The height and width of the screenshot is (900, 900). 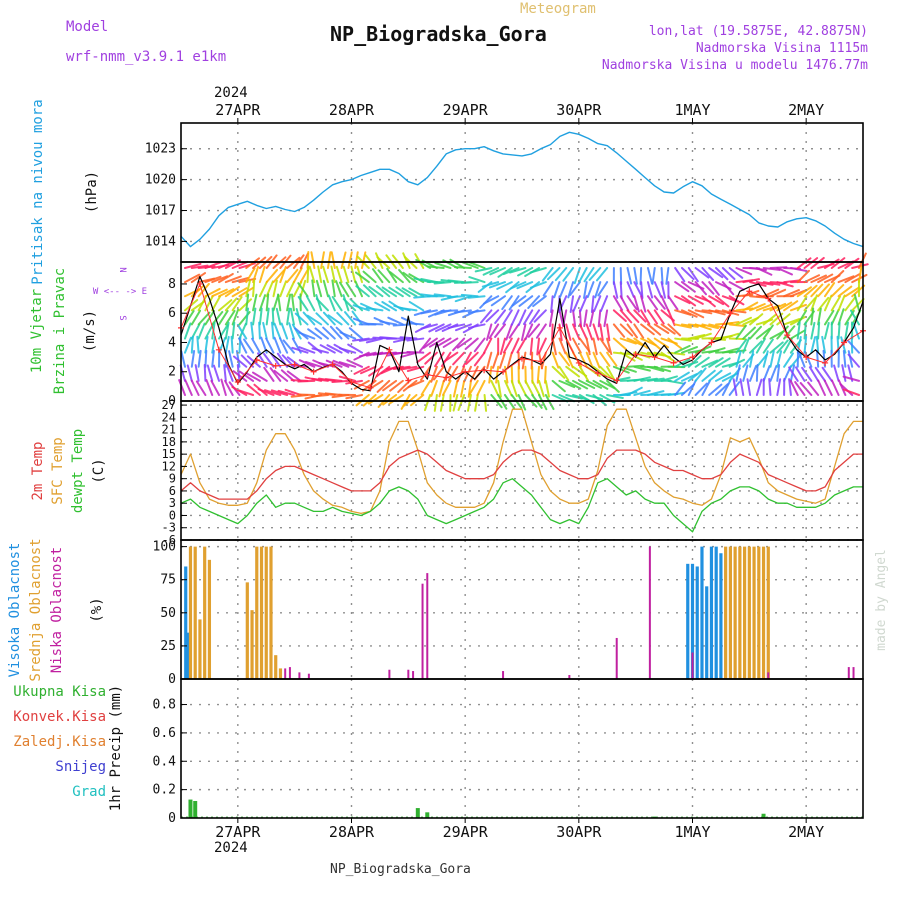 I want to click on panel-frame-precip, so click(x=522, y=748).